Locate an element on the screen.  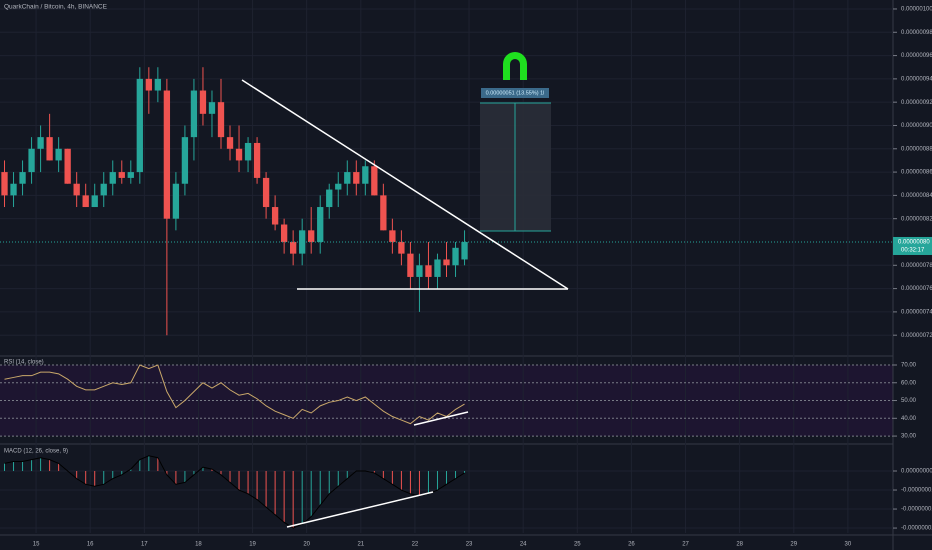
x-tick-label: 15 is located at coordinates (36, 545).